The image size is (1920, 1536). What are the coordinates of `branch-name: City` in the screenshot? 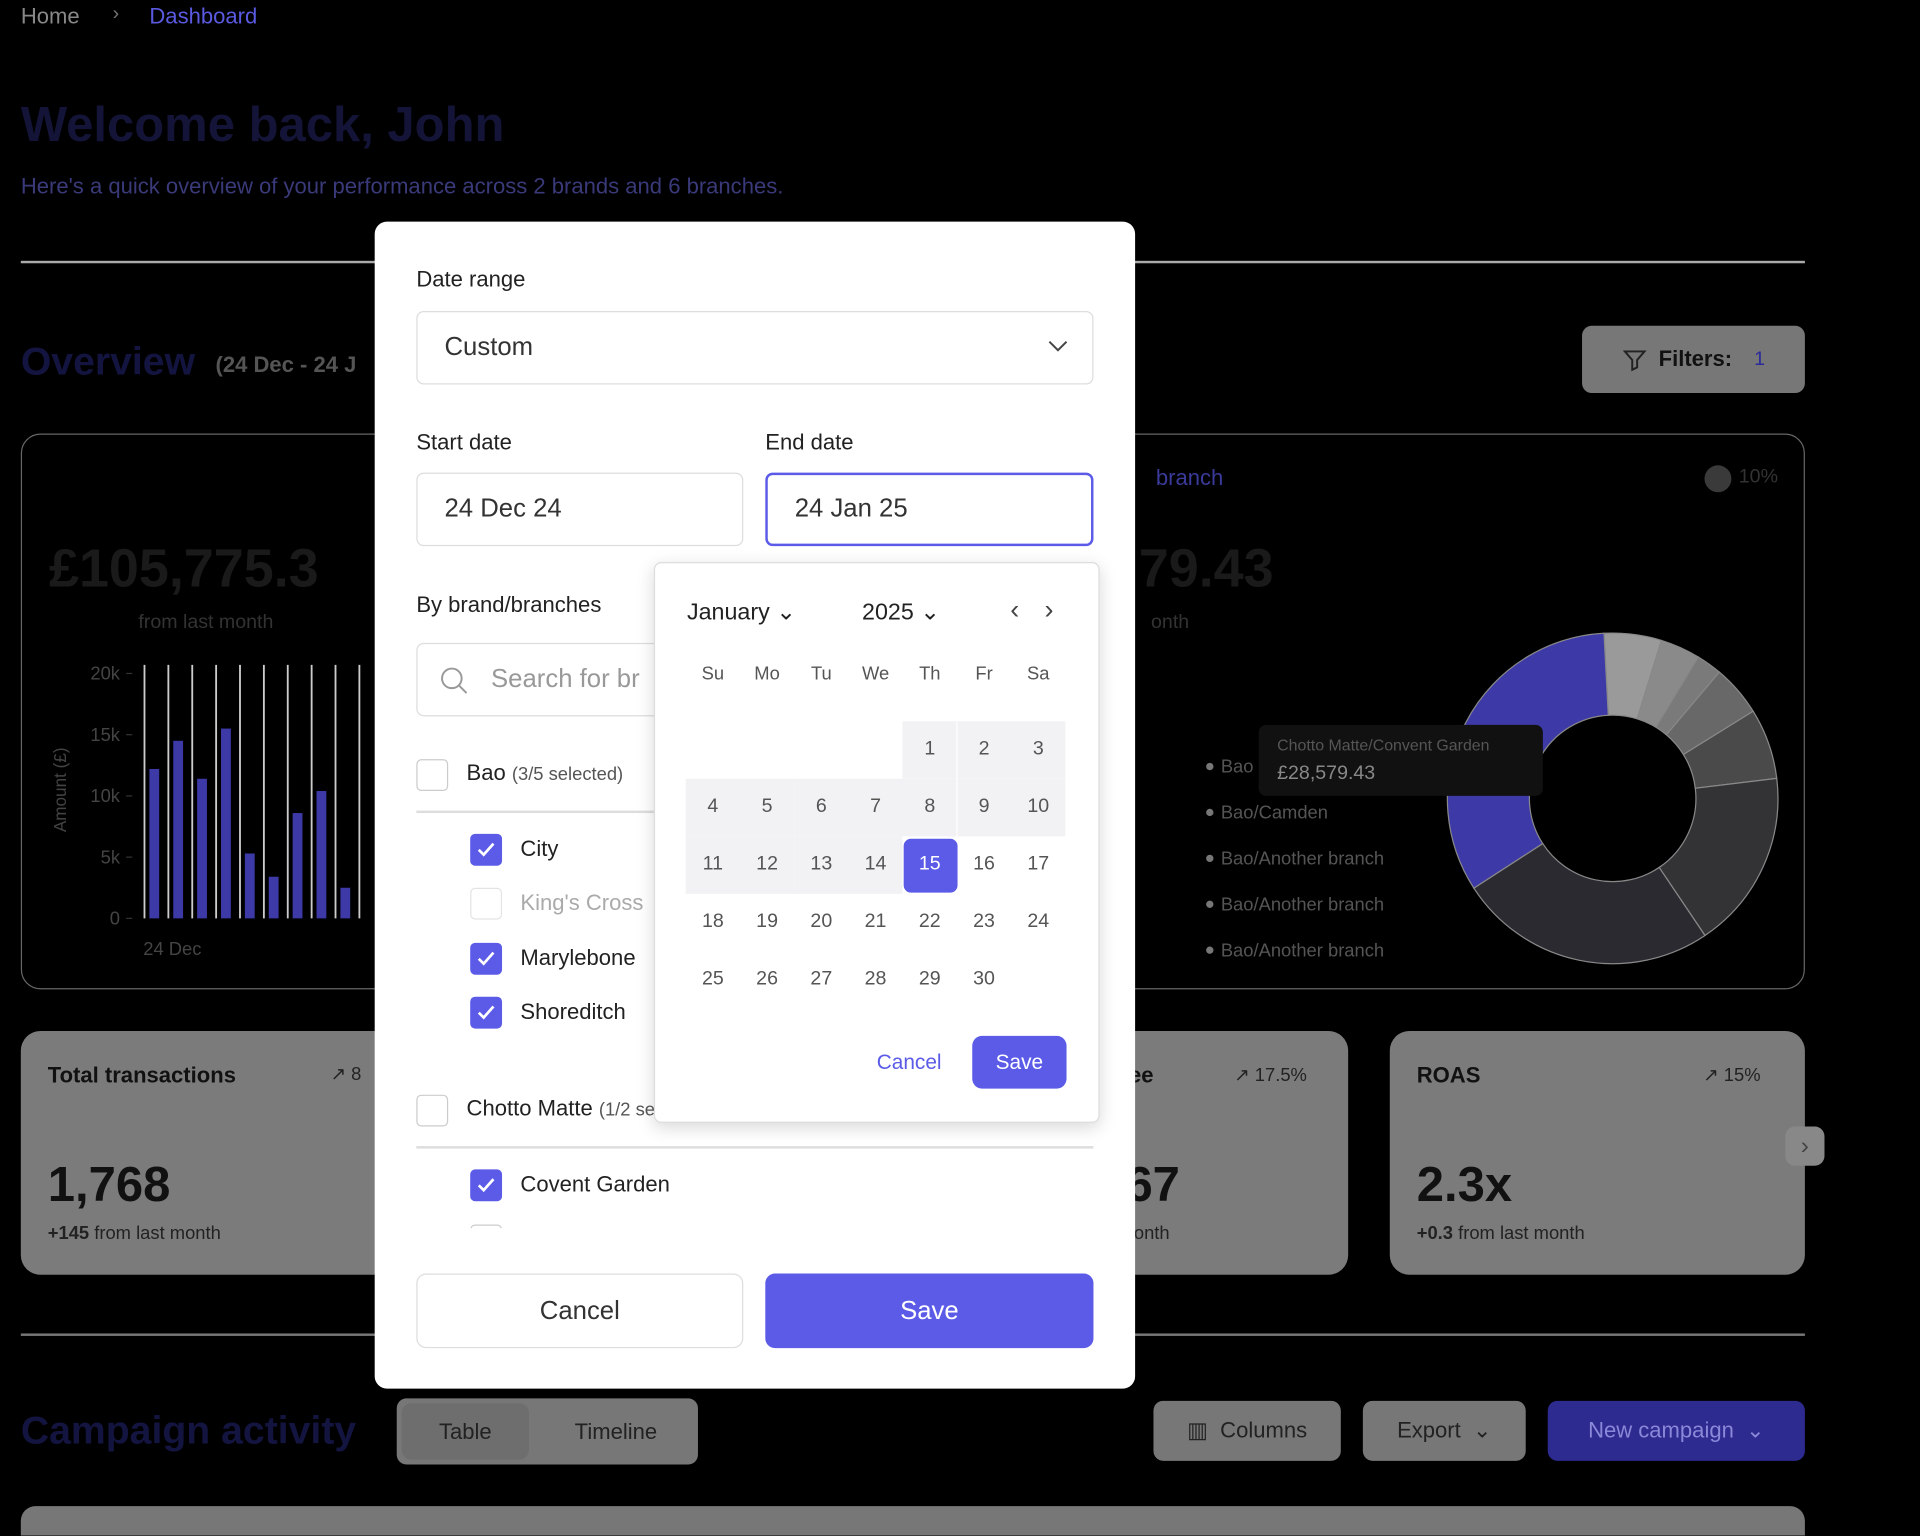 It's located at (539, 848).